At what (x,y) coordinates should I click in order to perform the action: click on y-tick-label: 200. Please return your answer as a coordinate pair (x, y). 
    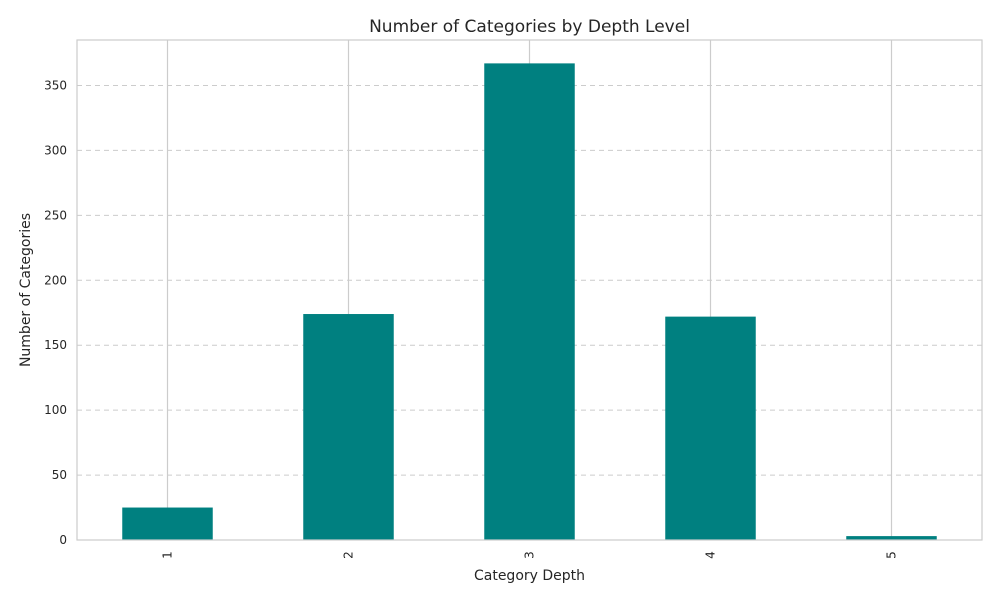
    Looking at the image, I should click on (55, 280).